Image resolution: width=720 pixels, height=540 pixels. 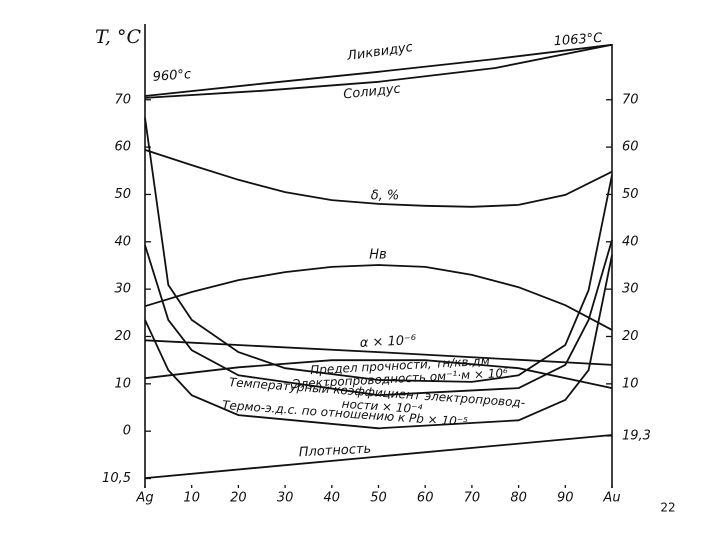 What do you see at coordinates (611, 498) in the screenshot?
I see `x-tick-label: Au` at bounding box center [611, 498].